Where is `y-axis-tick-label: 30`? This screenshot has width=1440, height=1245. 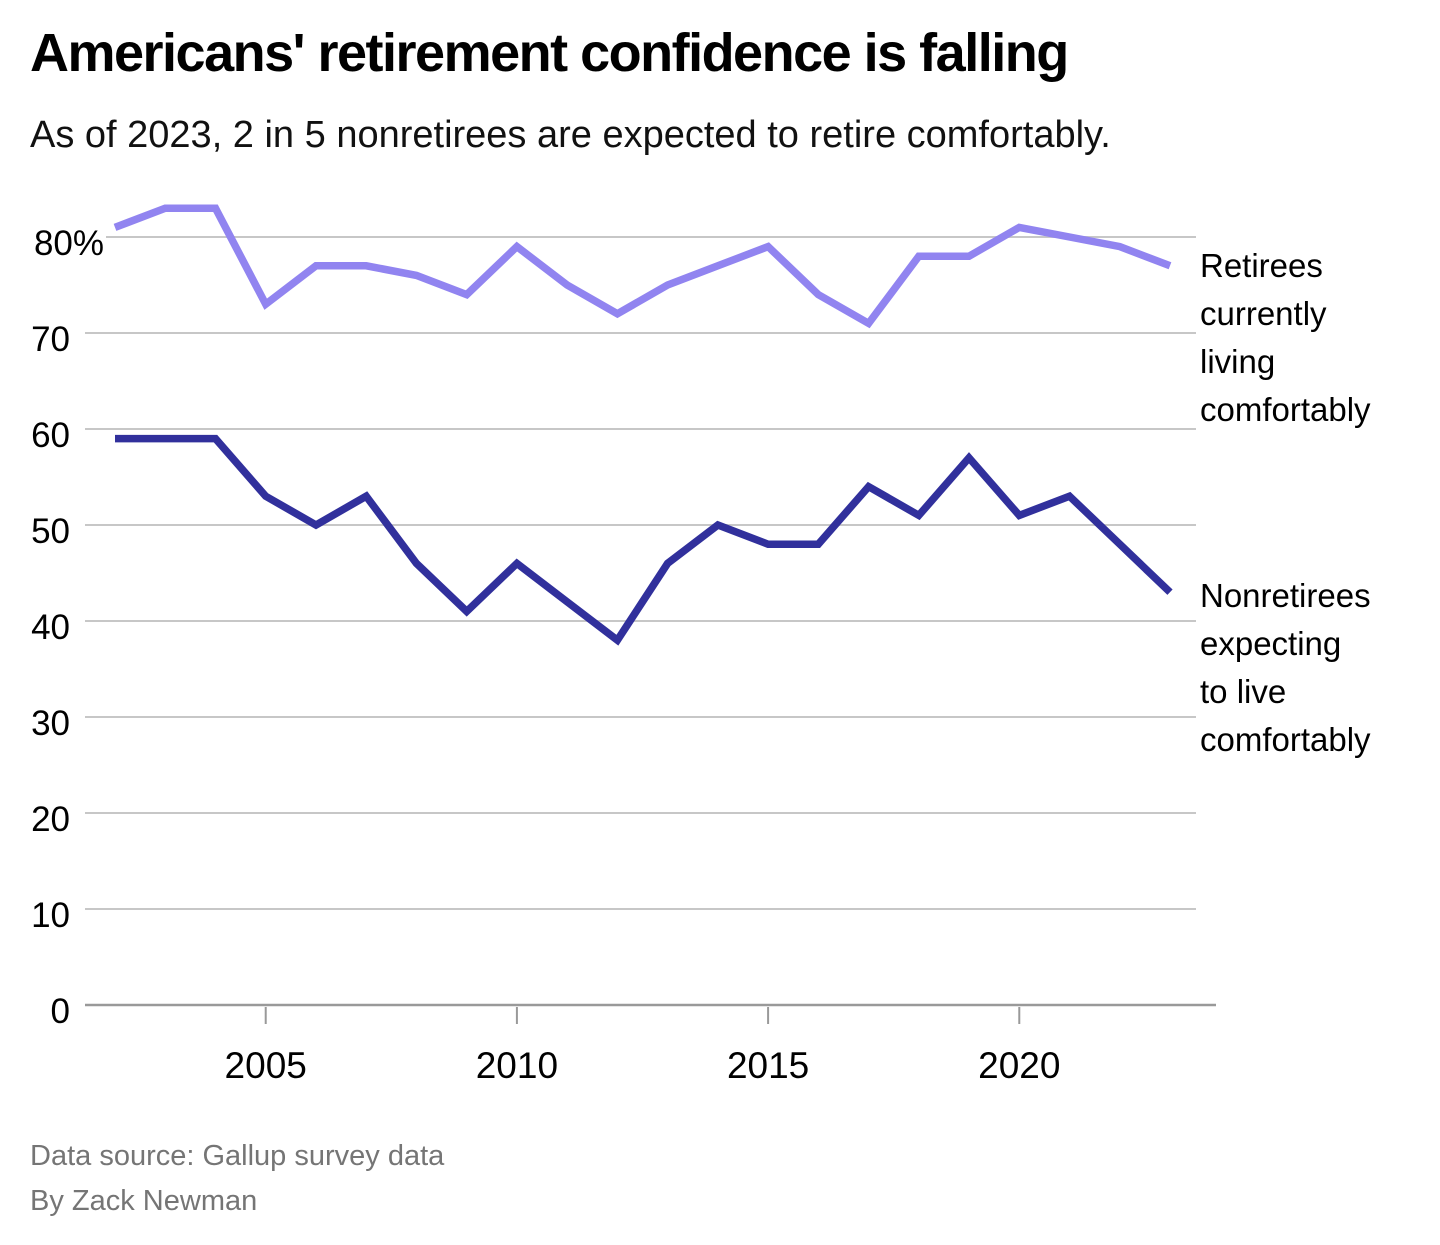 y-axis-tick-label: 30 is located at coordinates (50, 723).